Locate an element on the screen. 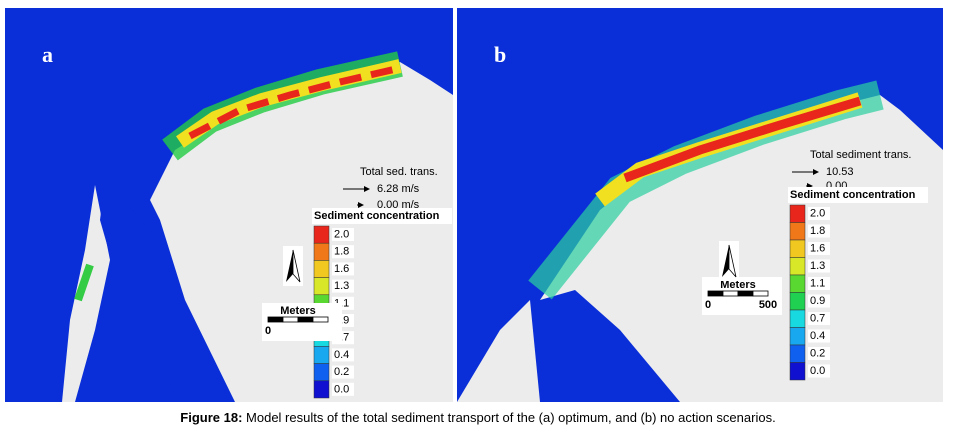 The image size is (956, 438). ref-label: 6.28 m/s is located at coordinates (398, 189).